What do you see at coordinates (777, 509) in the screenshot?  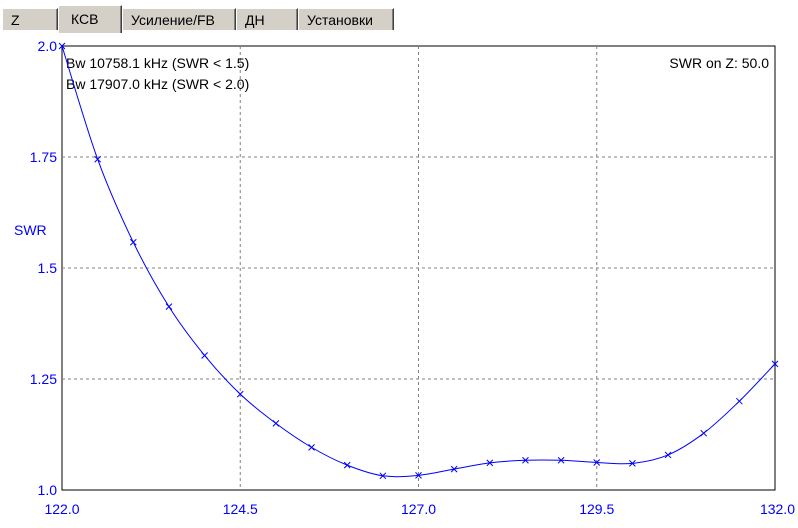 I see `x-tick-label: 132.0` at bounding box center [777, 509].